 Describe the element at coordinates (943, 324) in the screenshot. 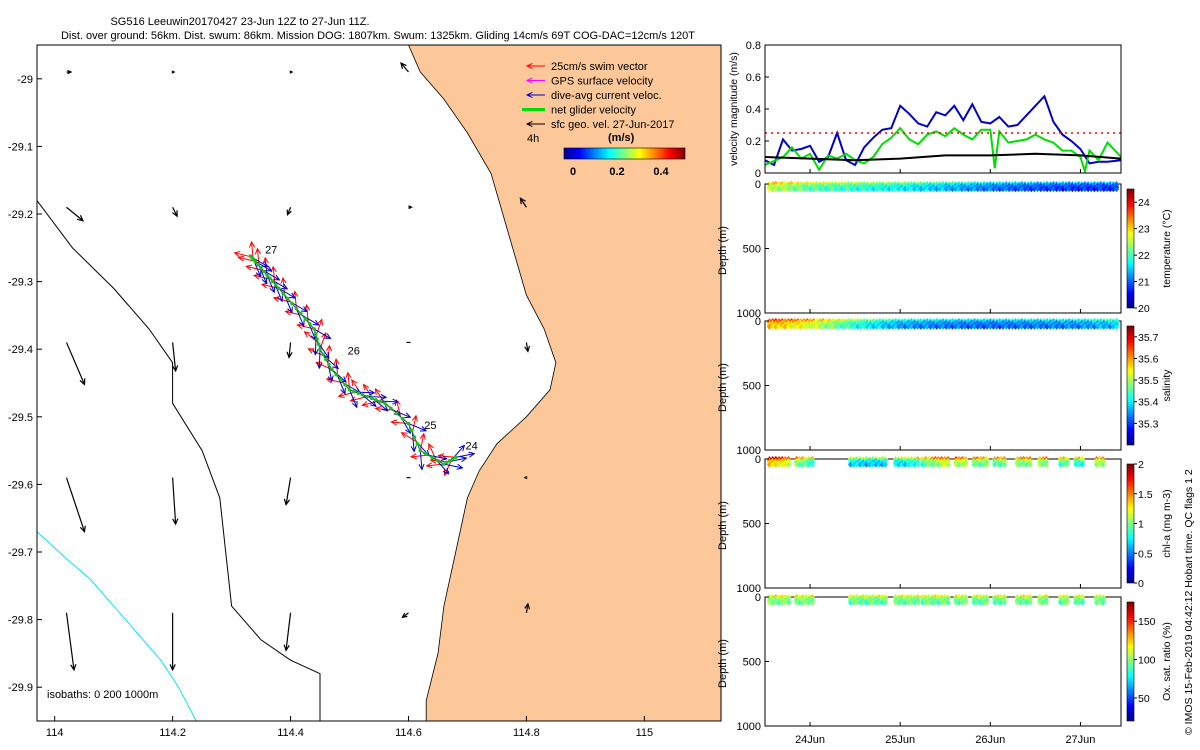

I see `profile-dots` at that location.